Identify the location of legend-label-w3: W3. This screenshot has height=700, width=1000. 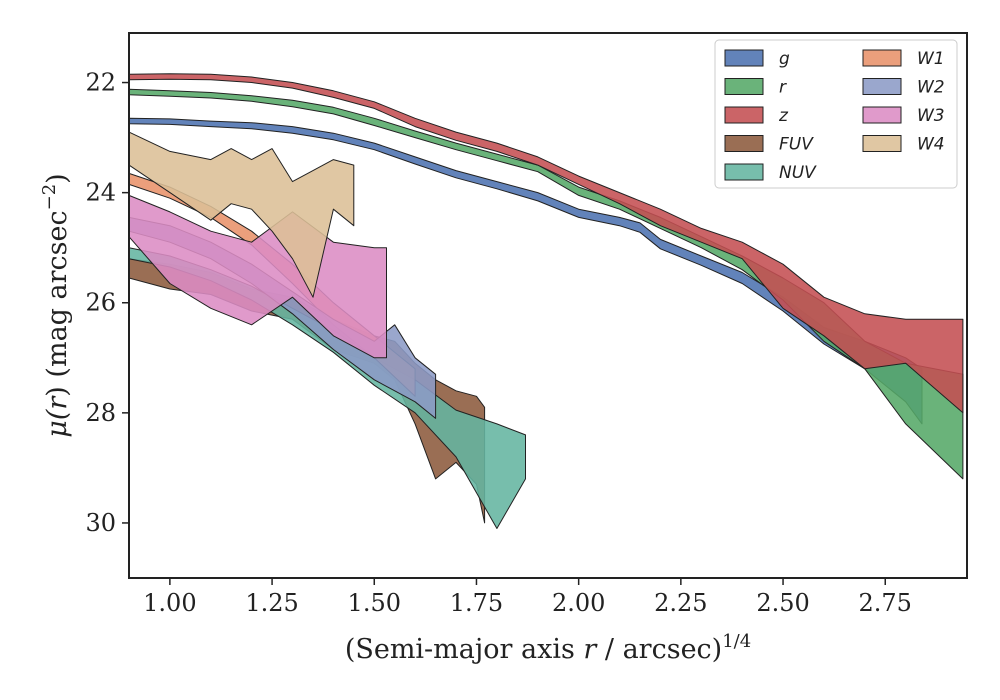
(931, 116).